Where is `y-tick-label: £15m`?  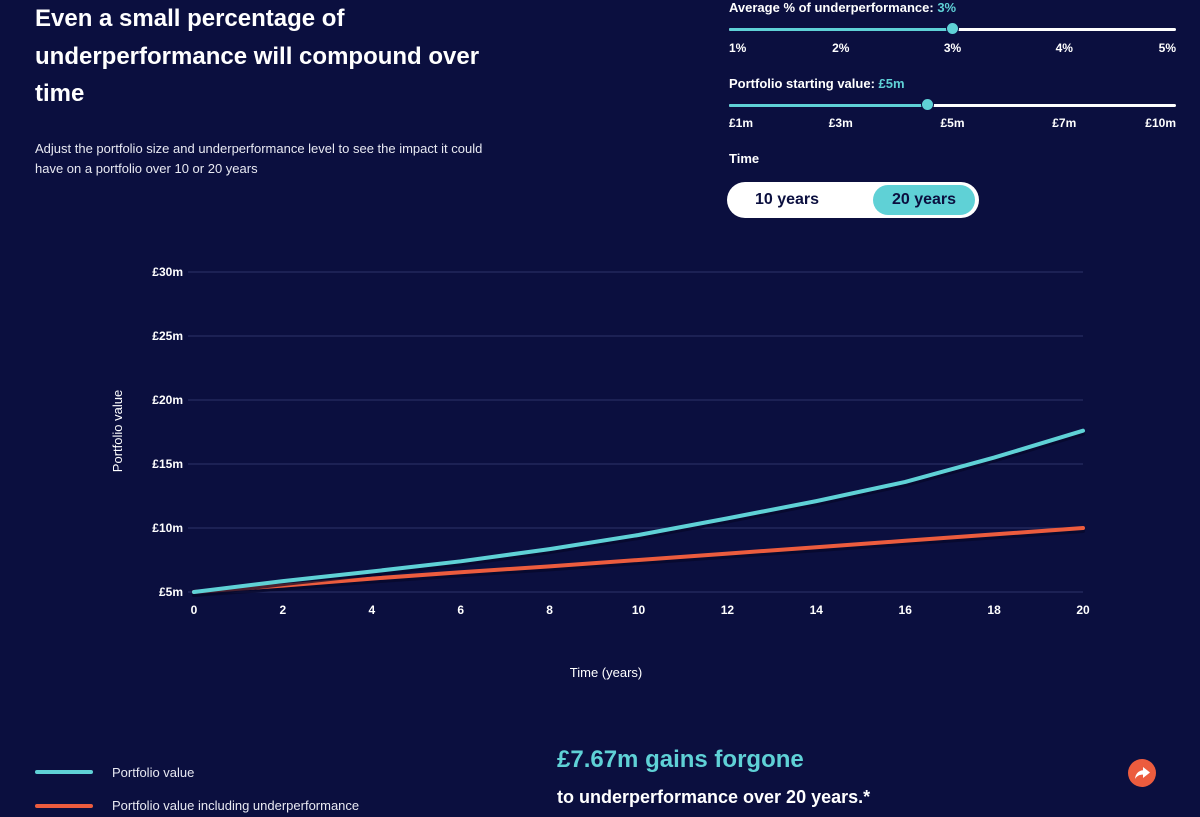
y-tick-label: £15m is located at coordinates (167, 464).